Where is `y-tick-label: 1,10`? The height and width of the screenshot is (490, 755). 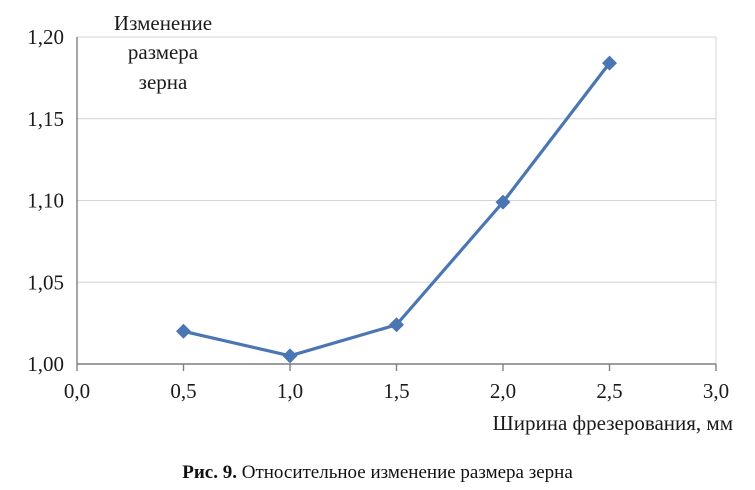 y-tick-label: 1,10 is located at coordinates (45, 201).